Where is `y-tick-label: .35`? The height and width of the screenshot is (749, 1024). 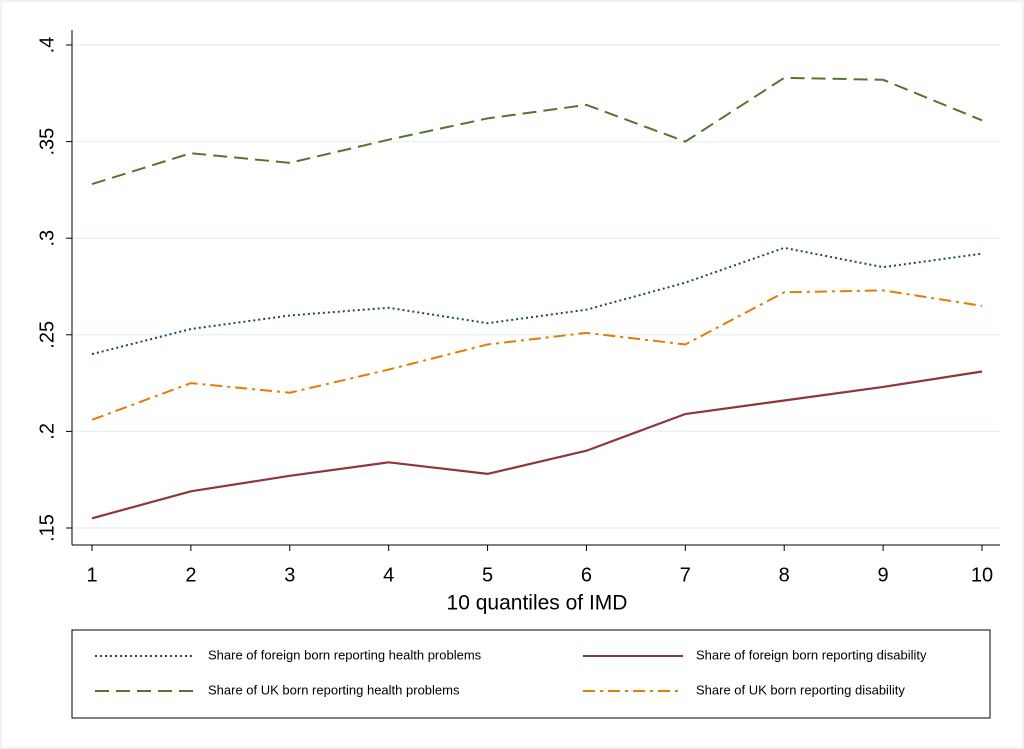 y-tick-label: .35 is located at coordinates (47, 142).